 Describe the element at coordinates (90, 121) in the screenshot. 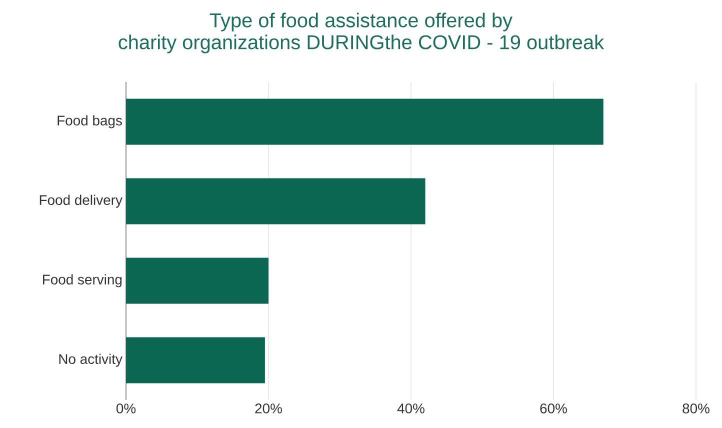

I see `y-tick-label: Food bags` at that location.